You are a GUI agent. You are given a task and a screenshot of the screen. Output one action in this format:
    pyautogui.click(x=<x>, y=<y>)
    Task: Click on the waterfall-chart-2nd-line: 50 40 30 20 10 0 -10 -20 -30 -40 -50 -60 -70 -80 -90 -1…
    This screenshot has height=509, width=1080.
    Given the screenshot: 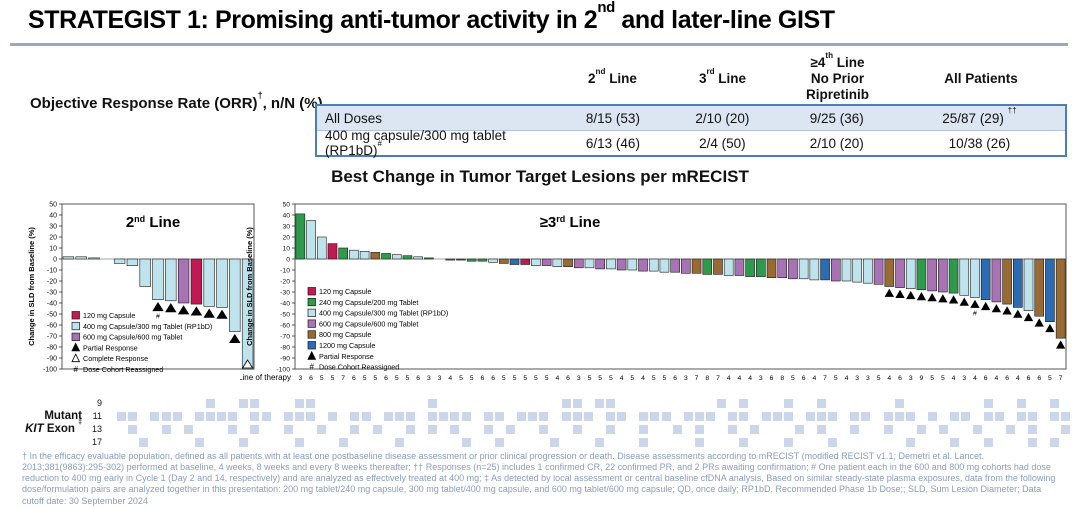 What is the action you would take?
    pyautogui.click(x=141, y=294)
    